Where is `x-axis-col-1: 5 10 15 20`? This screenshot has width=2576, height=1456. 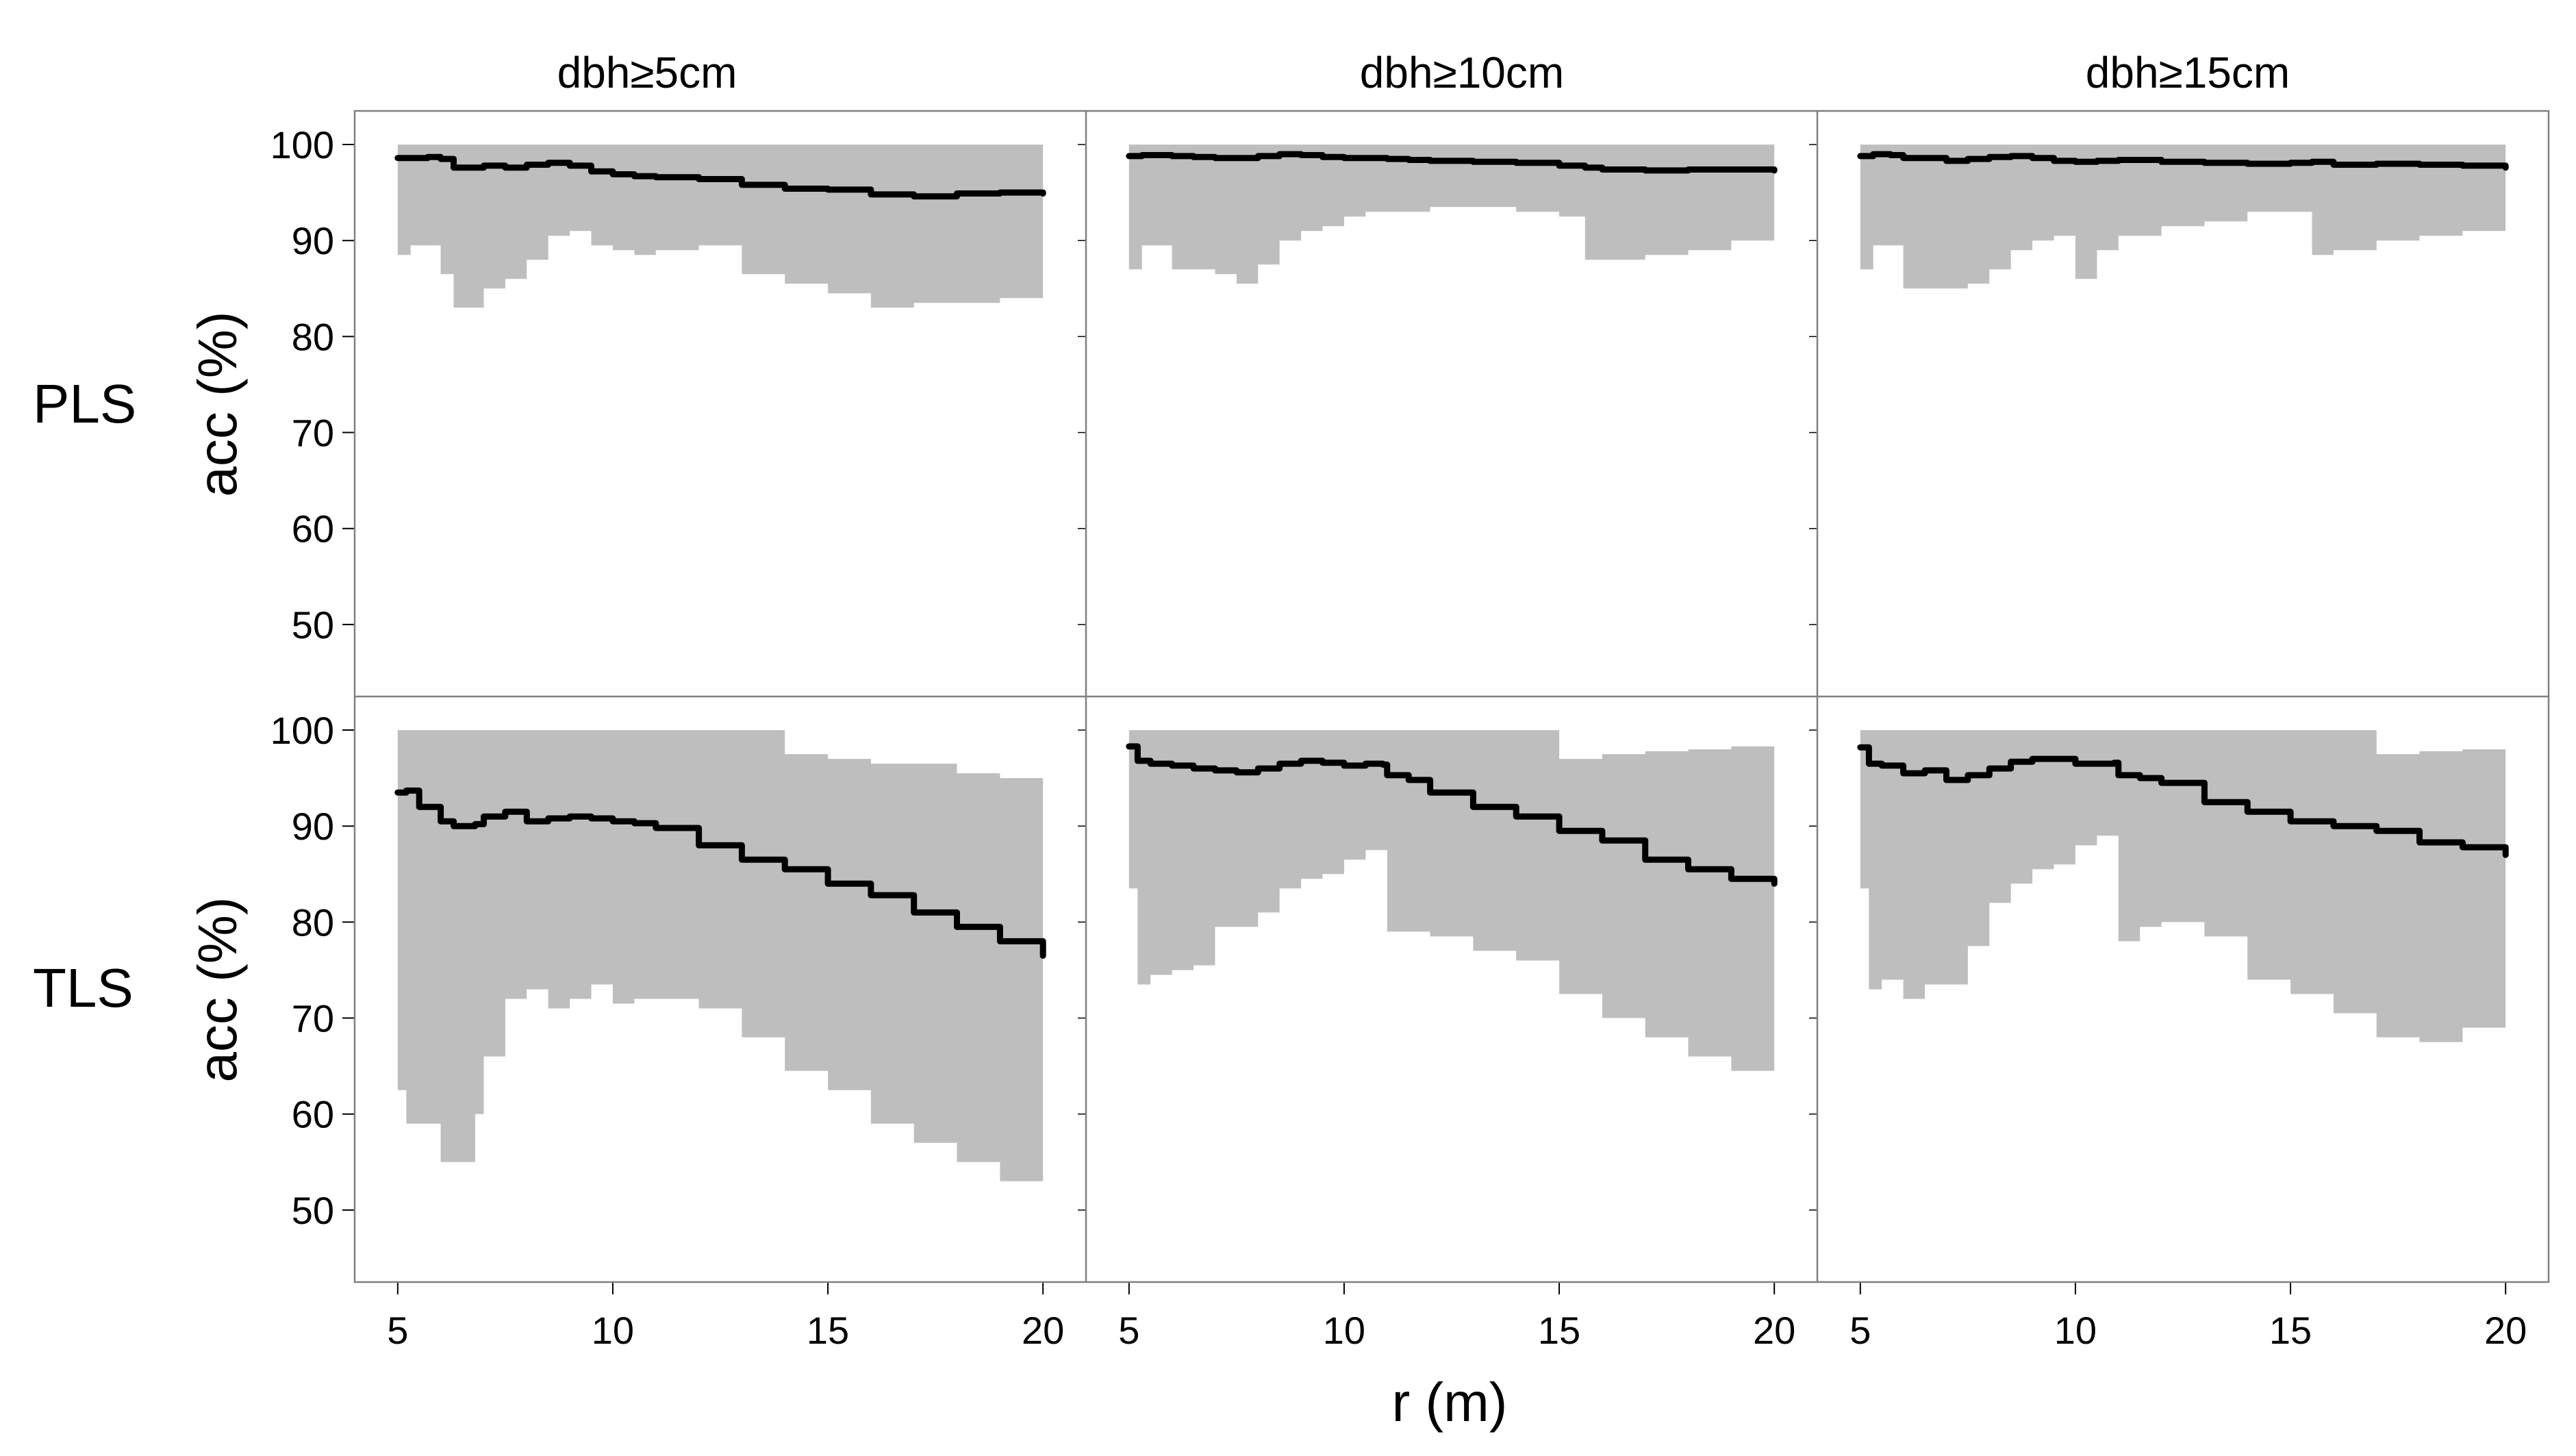 x-axis-col-1: 5 10 15 20 is located at coordinates (1456, 1317).